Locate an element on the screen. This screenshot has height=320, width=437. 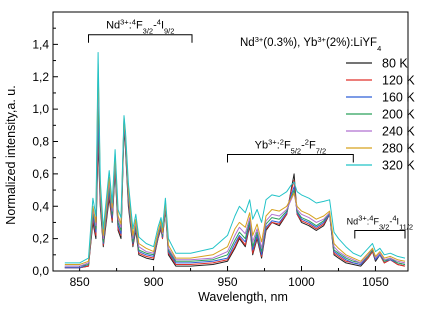
legend-label: 280 K is located at coordinates (398, 149).